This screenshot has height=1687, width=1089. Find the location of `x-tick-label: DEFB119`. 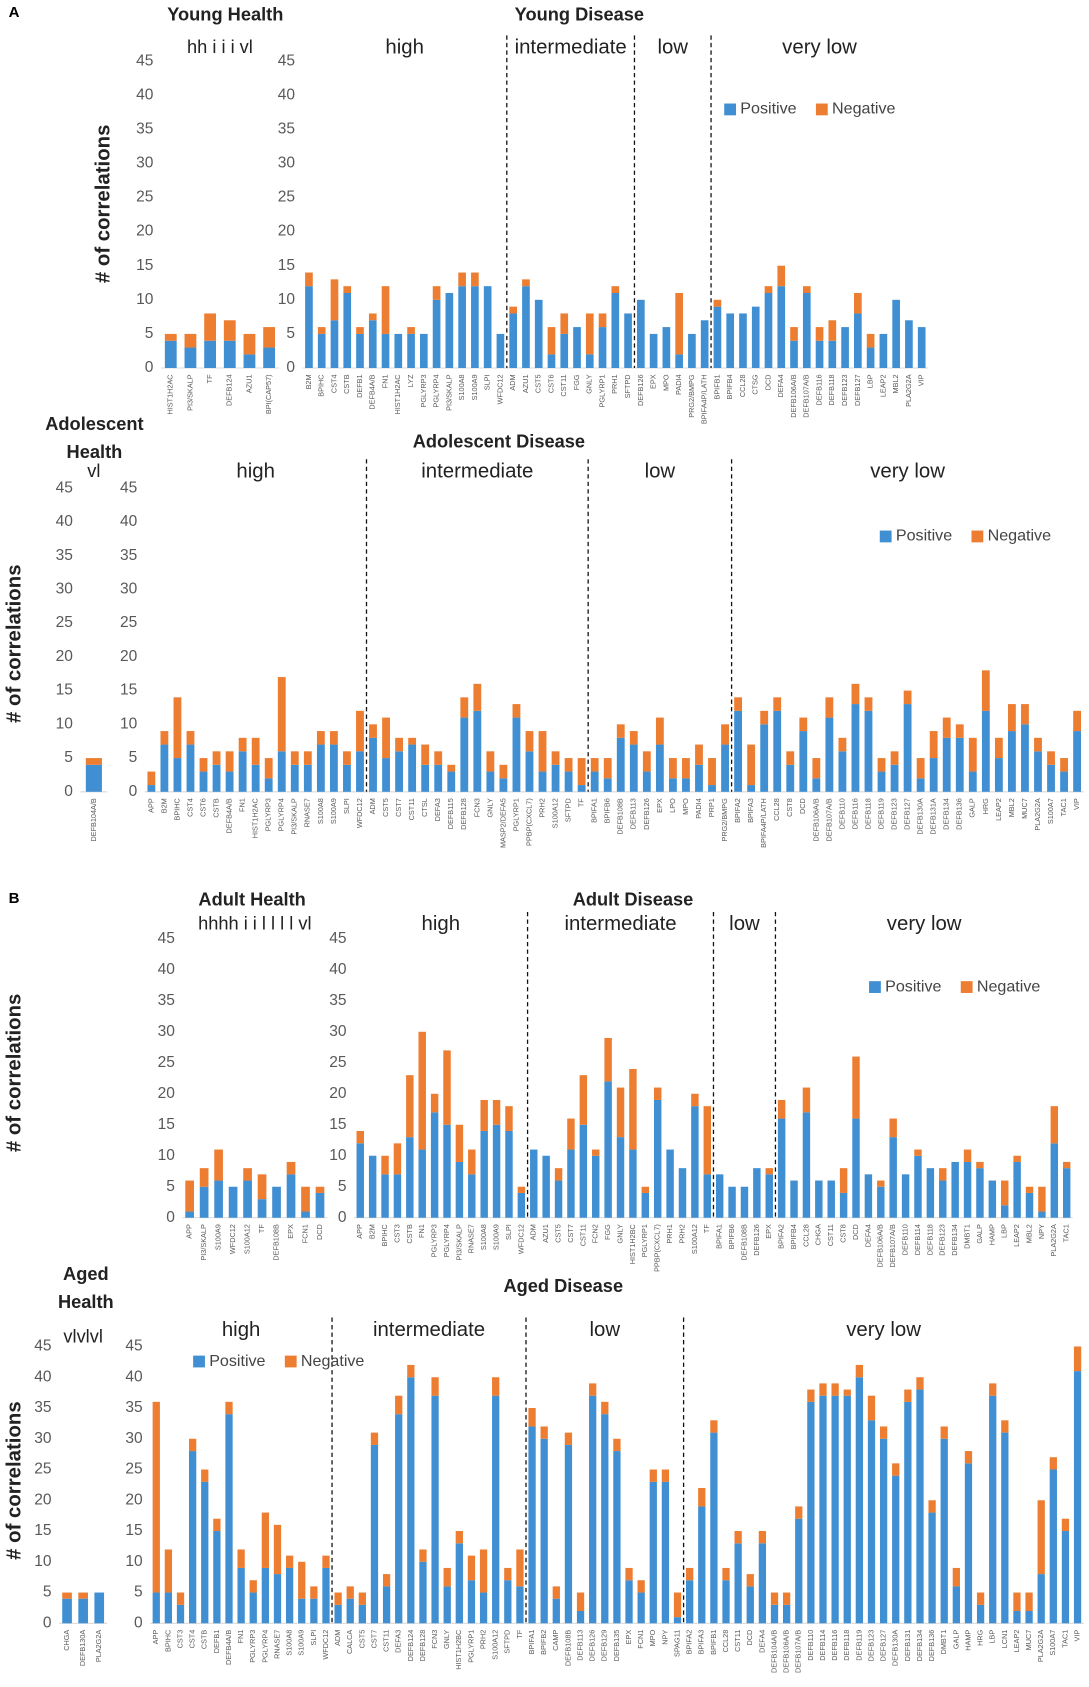

x-tick-label: DEFB119 is located at coordinates (880, 813).